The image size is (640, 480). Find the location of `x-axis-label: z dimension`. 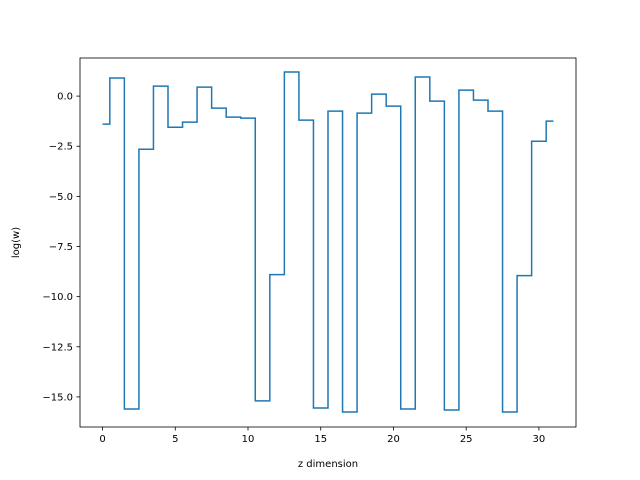

x-axis-label: z dimension is located at coordinates (328, 464).